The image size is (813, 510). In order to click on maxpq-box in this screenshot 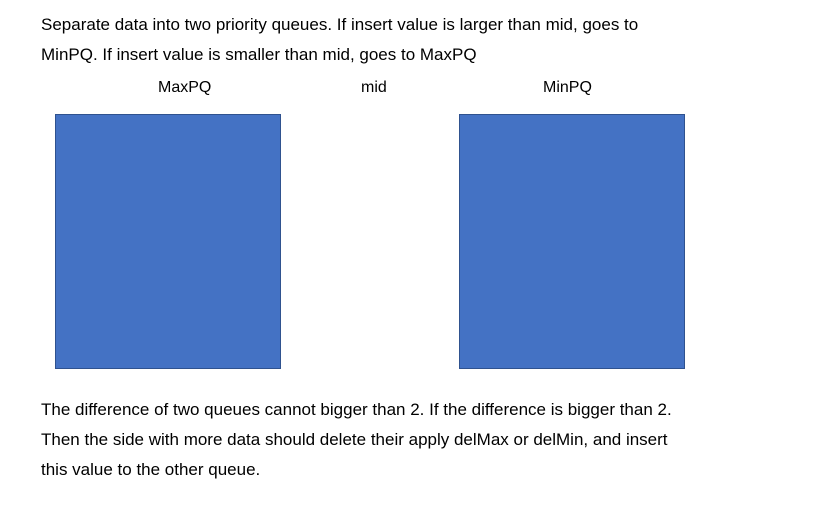, I will do `click(168, 241)`.